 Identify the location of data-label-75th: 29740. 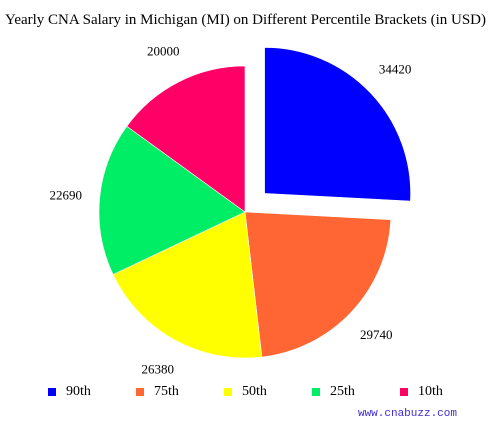
(376, 334).